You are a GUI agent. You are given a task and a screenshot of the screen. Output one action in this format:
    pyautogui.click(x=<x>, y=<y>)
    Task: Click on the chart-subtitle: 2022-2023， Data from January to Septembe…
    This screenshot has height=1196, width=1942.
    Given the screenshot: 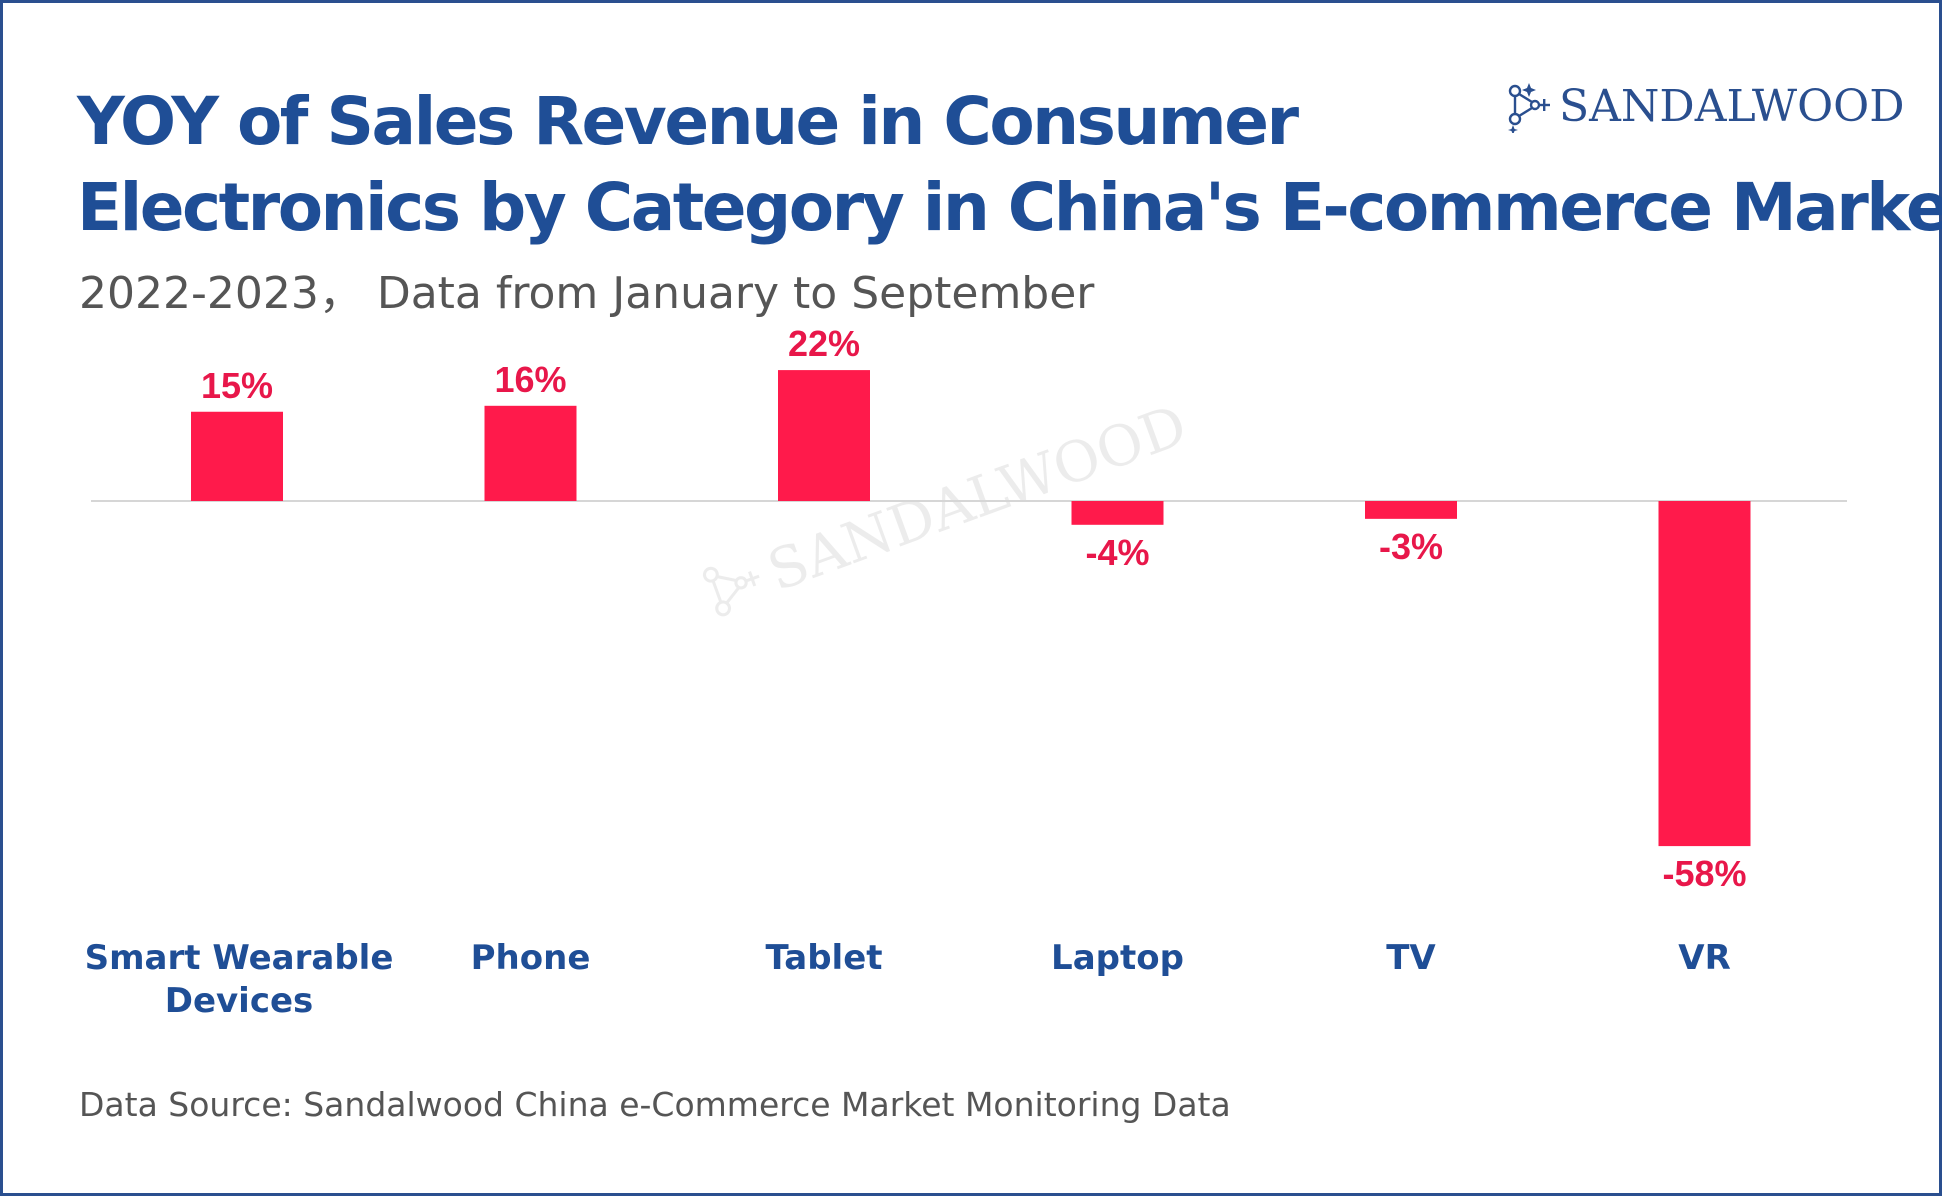 What is the action you would take?
    pyautogui.click(x=587, y=293)
    